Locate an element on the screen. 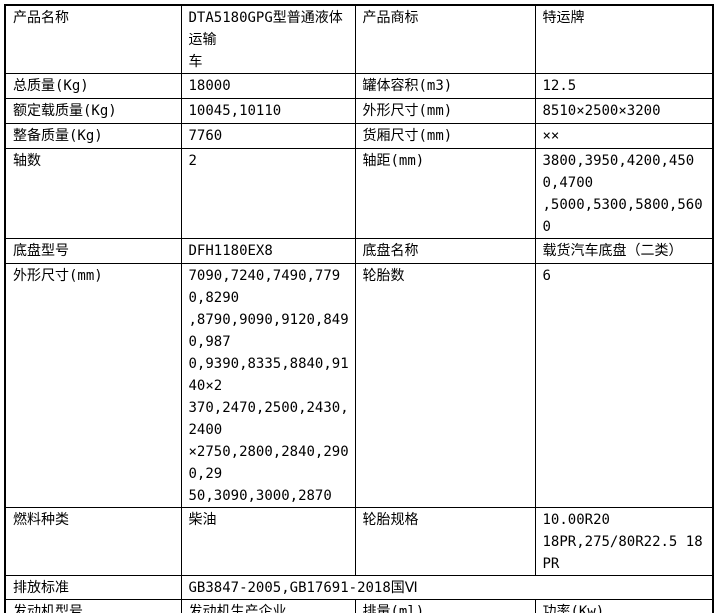 Image resolution: width=717 pixels, height=613 pixels. wheelbase-label: 轴距(mm) is located at coordinates (445, 193).